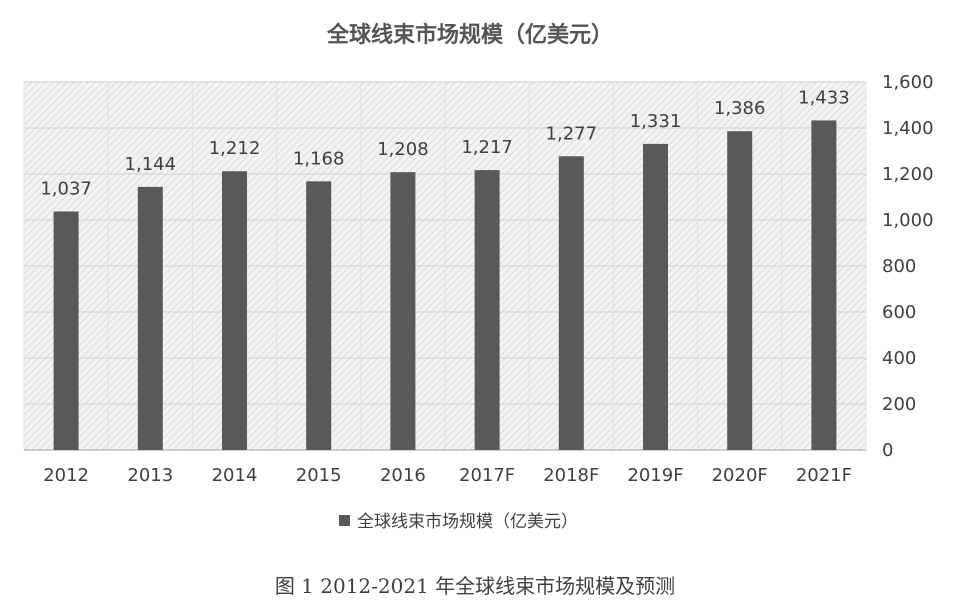 The height and width of the screenshot is (604, 957). I want to click on y-tick-label: 1,400, so click(908, 128).